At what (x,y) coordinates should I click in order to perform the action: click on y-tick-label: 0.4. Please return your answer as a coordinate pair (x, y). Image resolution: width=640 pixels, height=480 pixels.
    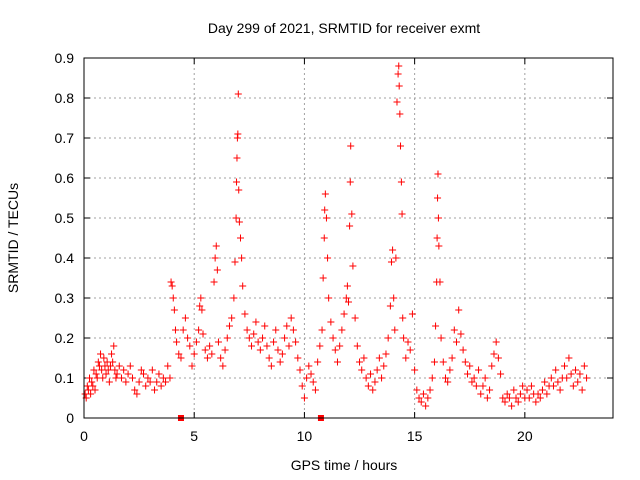
    Looking at the image, I should click on (65, 258).